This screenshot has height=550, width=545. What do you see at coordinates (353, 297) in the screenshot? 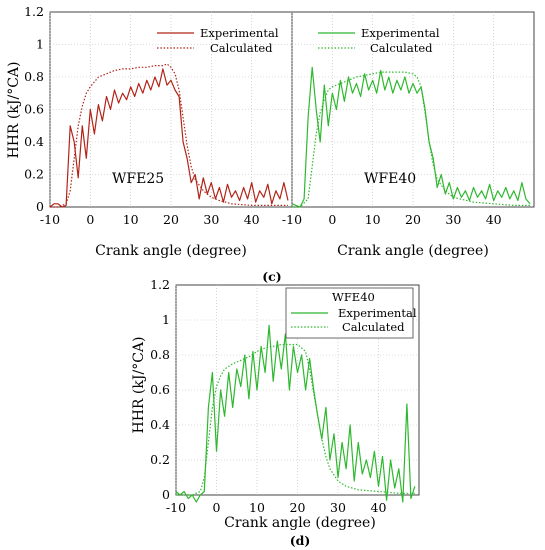
I see `legend-title: WFE40` at bounding box center [353, 297].